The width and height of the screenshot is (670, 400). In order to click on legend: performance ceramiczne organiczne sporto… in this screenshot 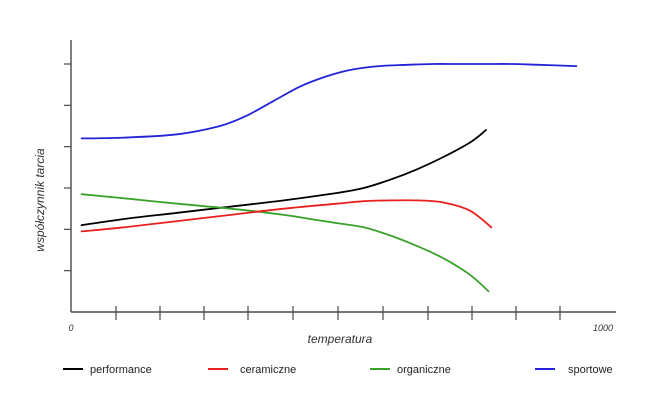, I will do `click(338, 370)`.